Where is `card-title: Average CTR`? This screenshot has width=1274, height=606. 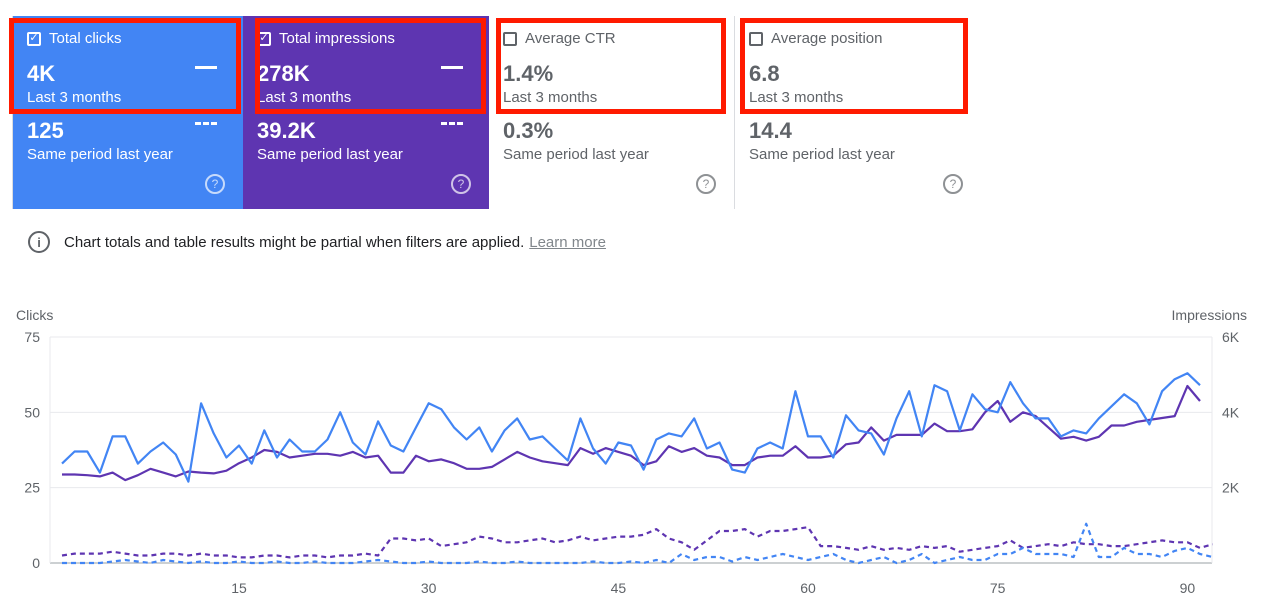
card-title: Average CTR is located at coordinates (570, 38).